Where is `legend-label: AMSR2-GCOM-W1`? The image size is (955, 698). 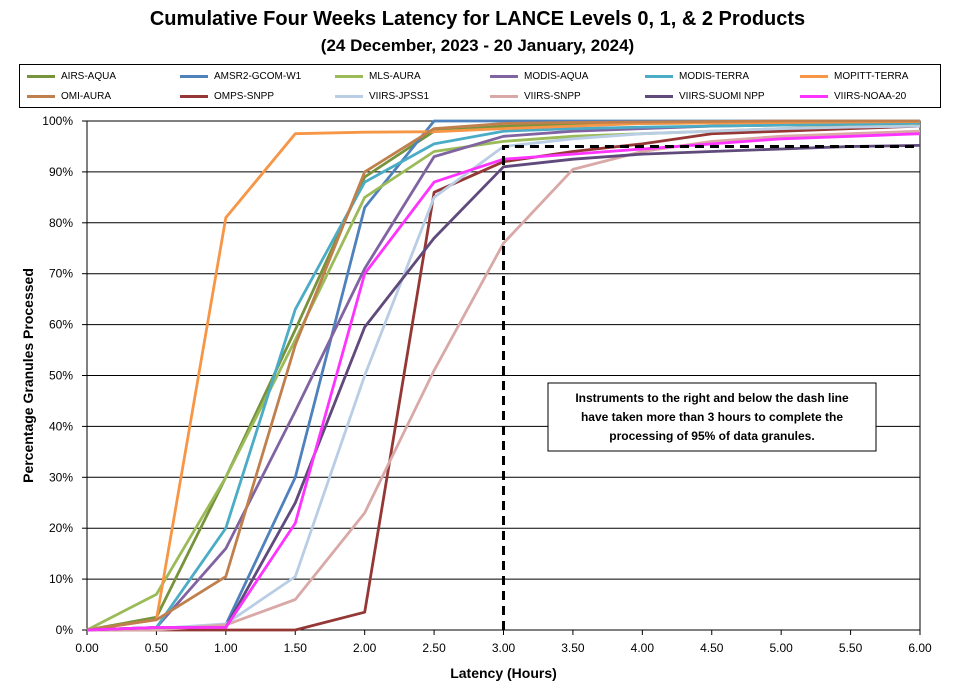
legend-label: AMSR2-GCOM-W1 is located at coordinates (258, 76).